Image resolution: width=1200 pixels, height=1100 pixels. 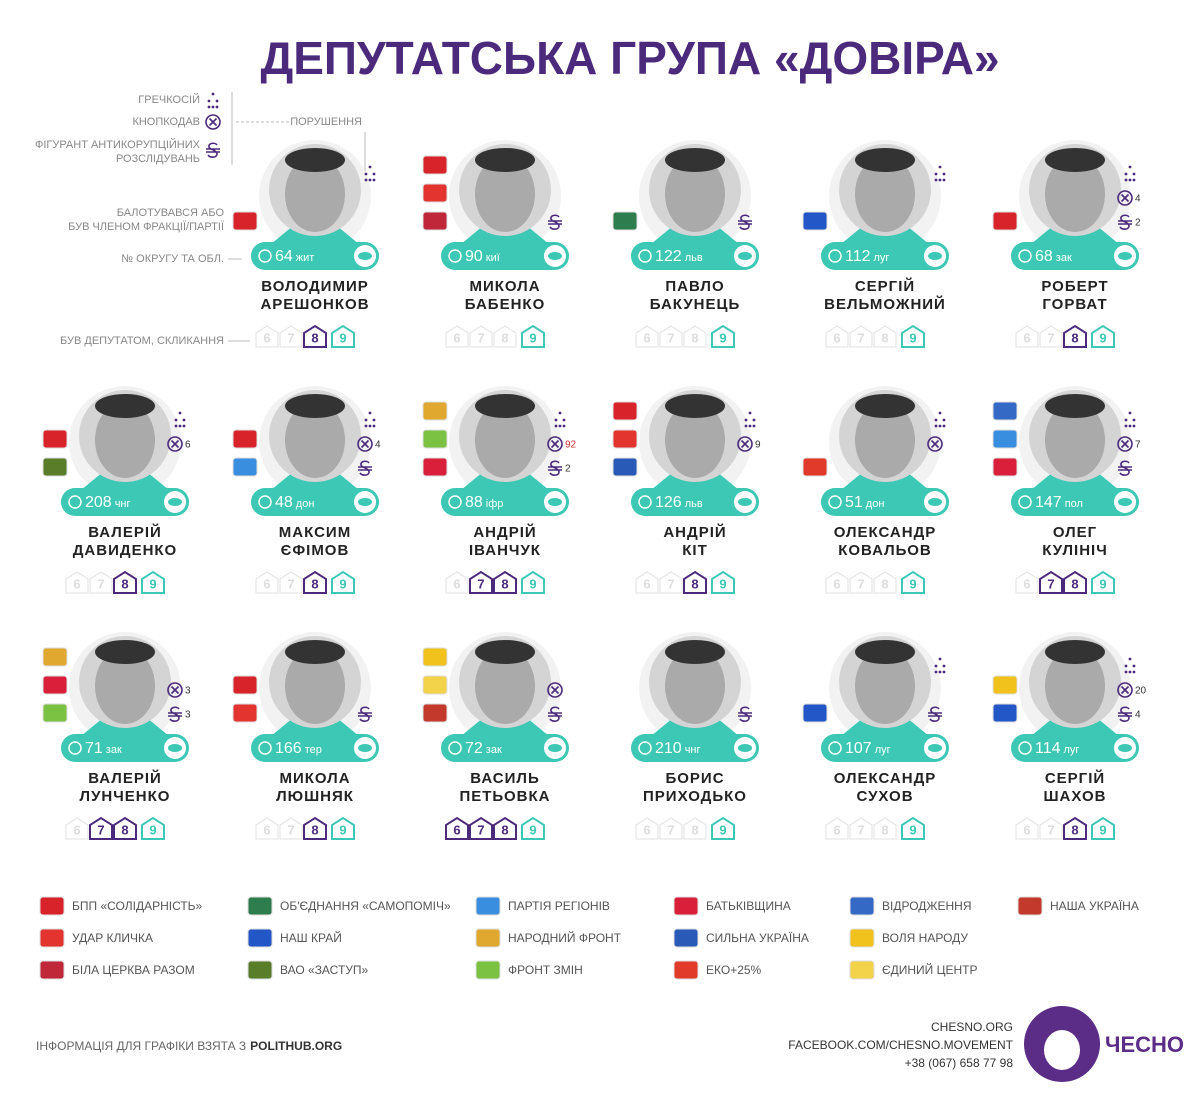 I want to click on party-label: ВОЛЯ НАРОДУ, so click(x=925, y=938).